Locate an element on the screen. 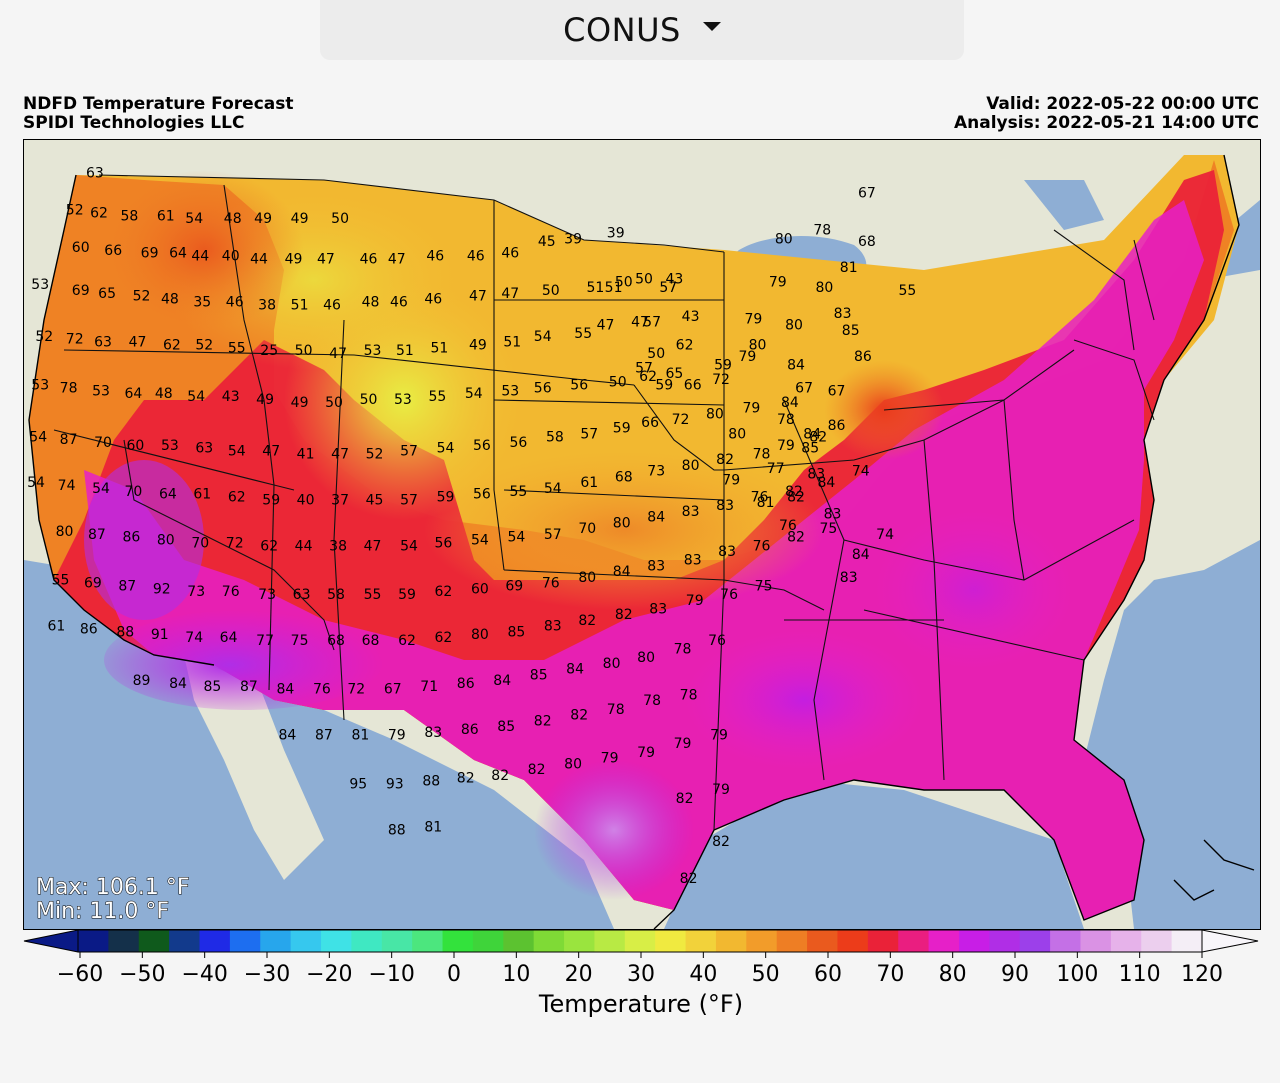 Image resolution: width=1280 pixels, height=1083 pixels. temperature-value: 61 is located at coordinates (589, 483).